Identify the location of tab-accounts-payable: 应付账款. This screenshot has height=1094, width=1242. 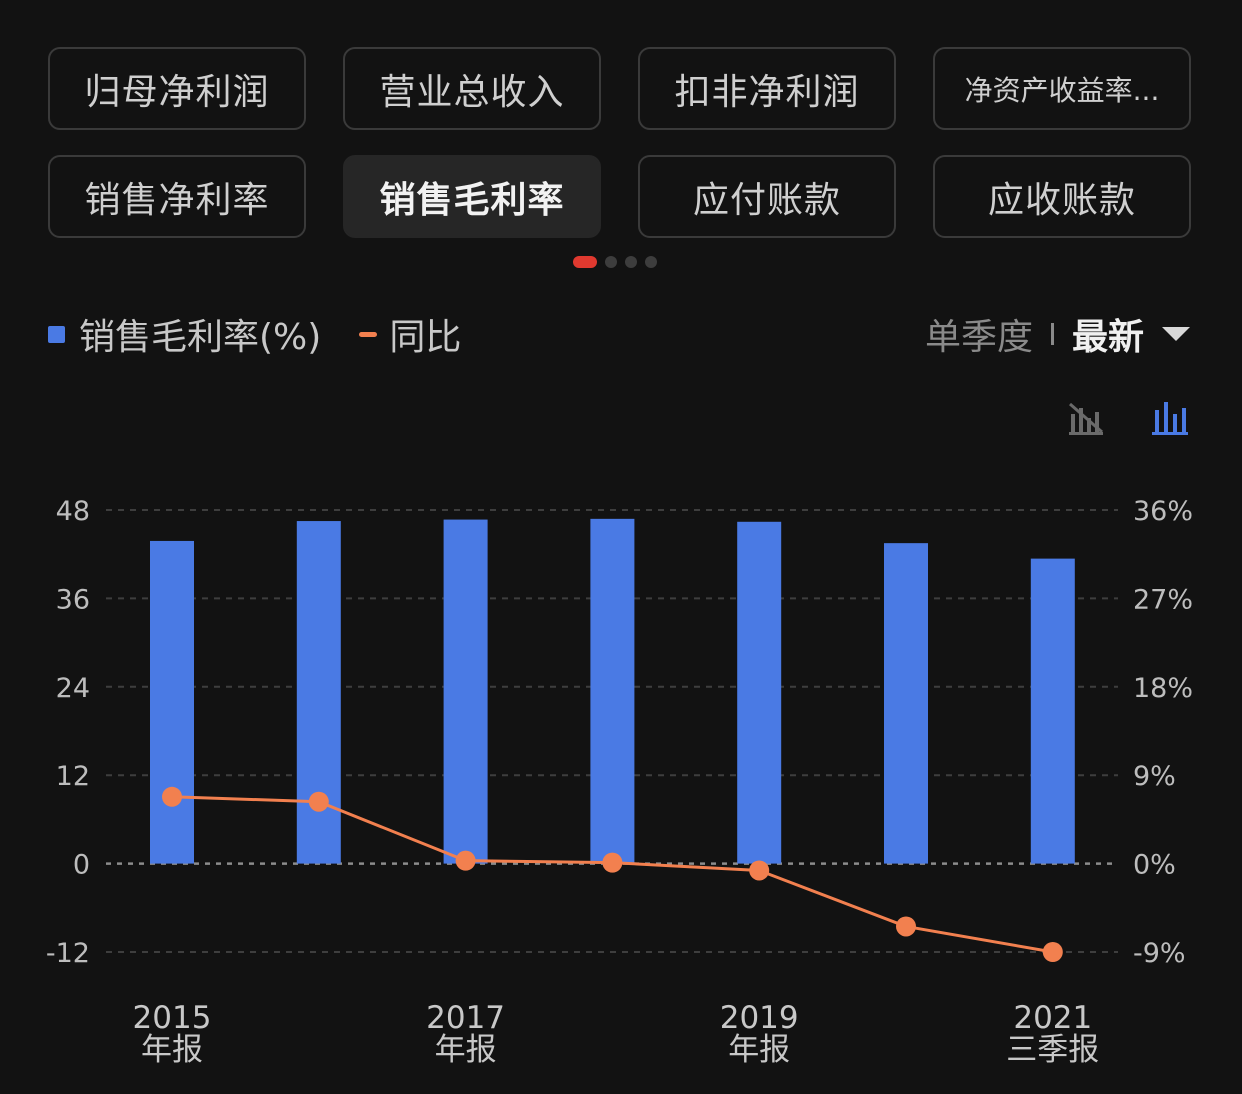
(767, 196).